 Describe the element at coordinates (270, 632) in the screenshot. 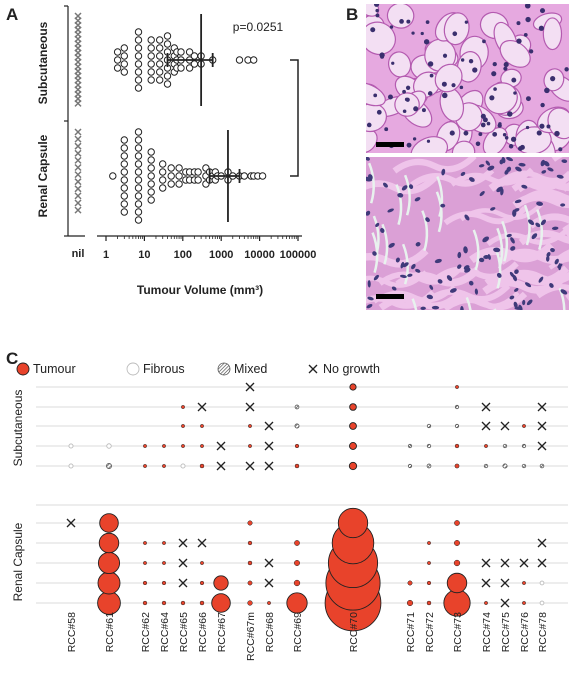

I see `category-label: RCC#68` at that location.